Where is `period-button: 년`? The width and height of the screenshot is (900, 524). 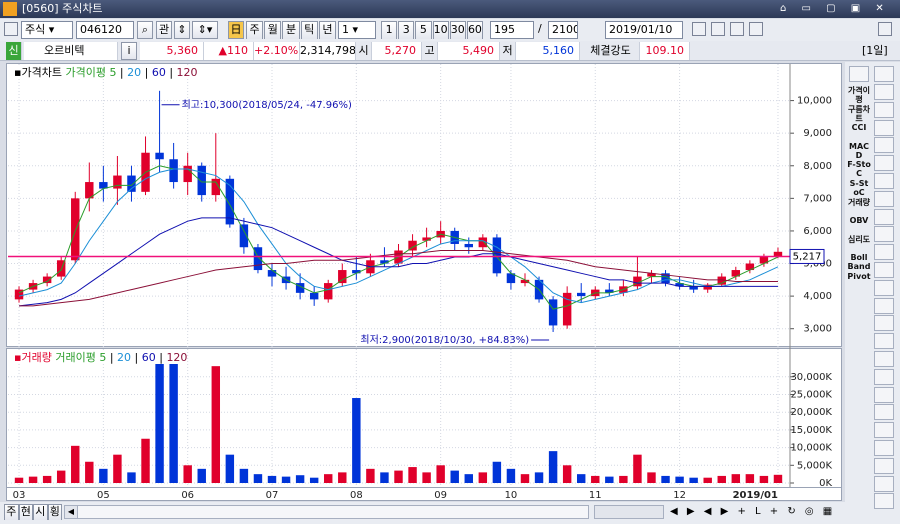
period-button: 년 is located at coordinates (327, 30).